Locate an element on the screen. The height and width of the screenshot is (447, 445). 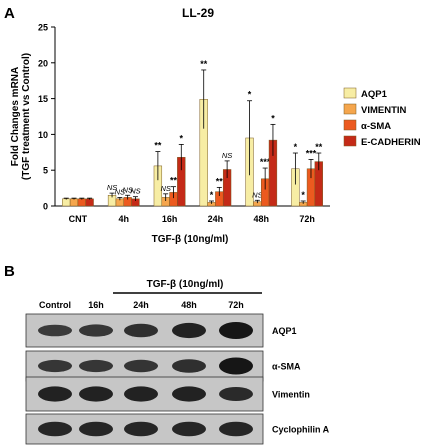
blot-label: Cyclophilin A is located at coordinates (301, 430).